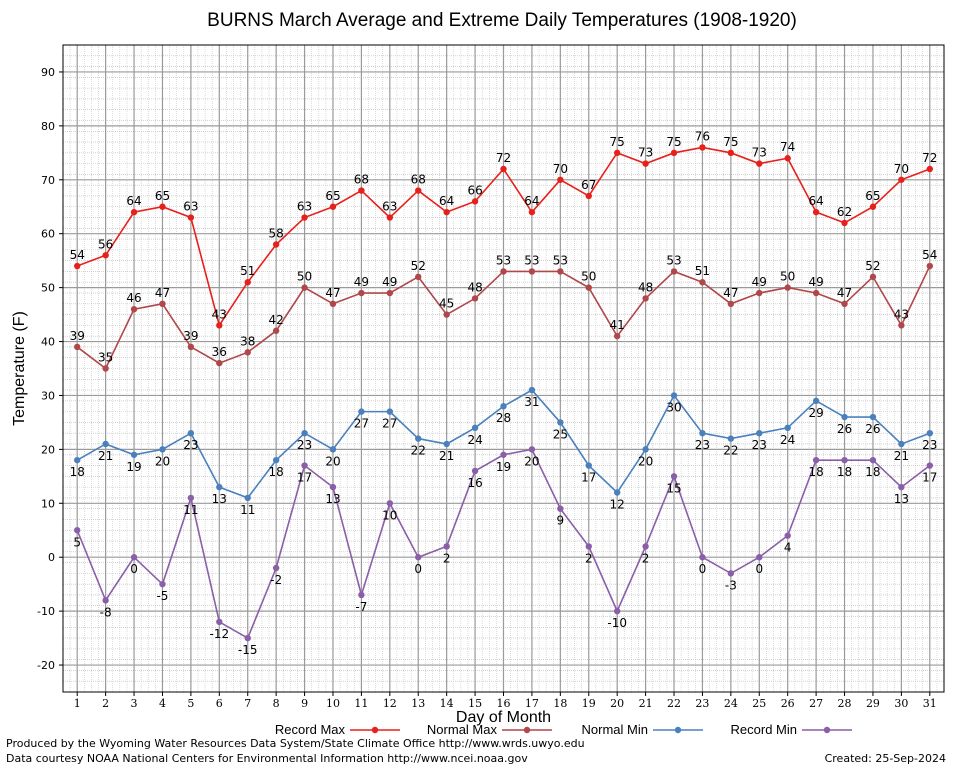 This screenshot has height=768, width=954. I want to click on data-label-normal-min: 30, so click(673, 407).